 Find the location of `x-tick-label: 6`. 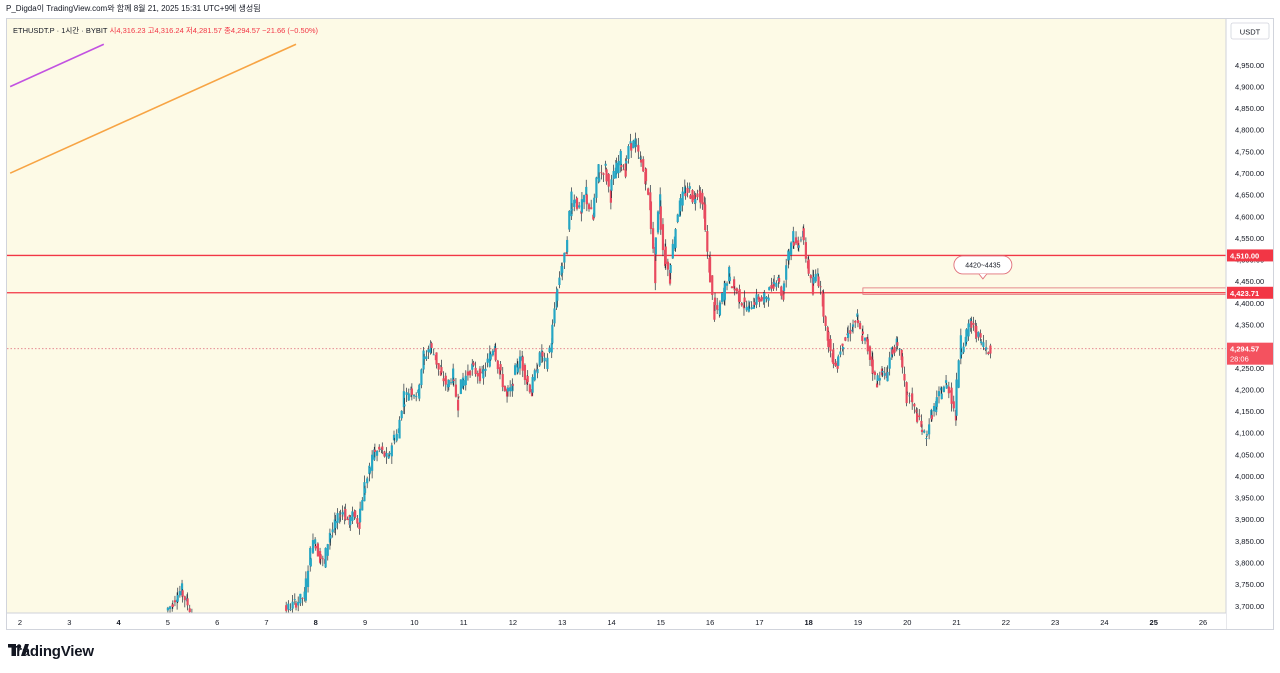

x-tick-label: 6 is located at coordinates (217, 622).